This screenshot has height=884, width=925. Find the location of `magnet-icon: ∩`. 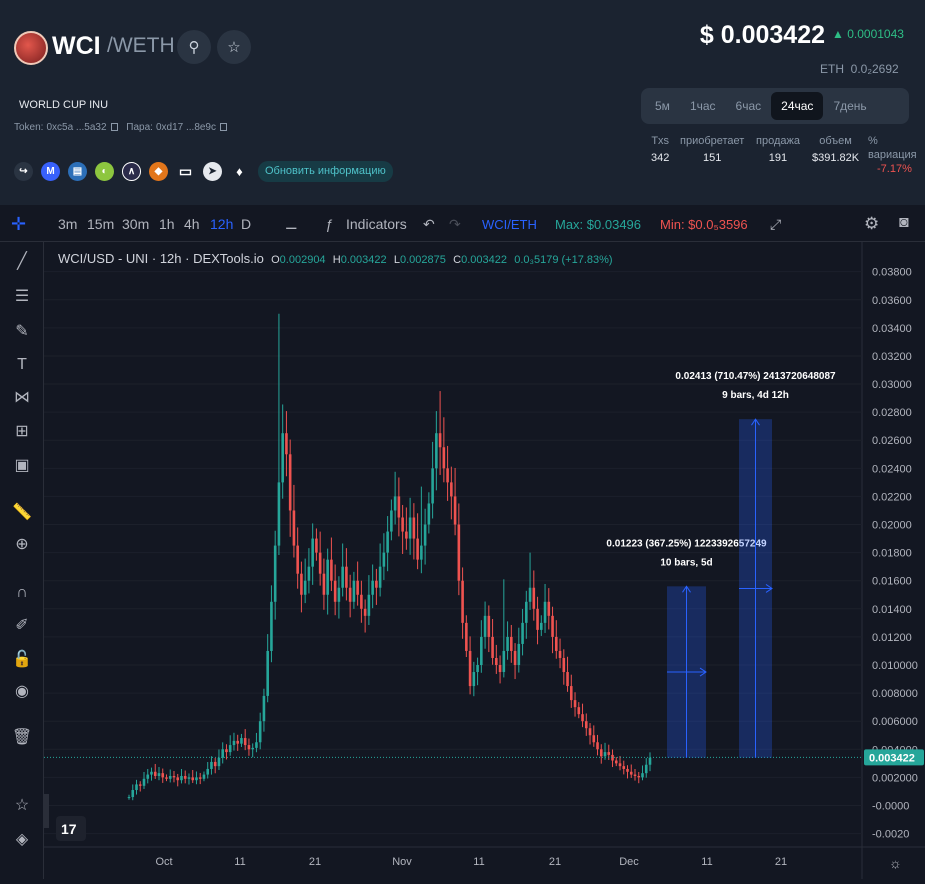

magnet-icon: ∩ is located at coordinates (22, 592).